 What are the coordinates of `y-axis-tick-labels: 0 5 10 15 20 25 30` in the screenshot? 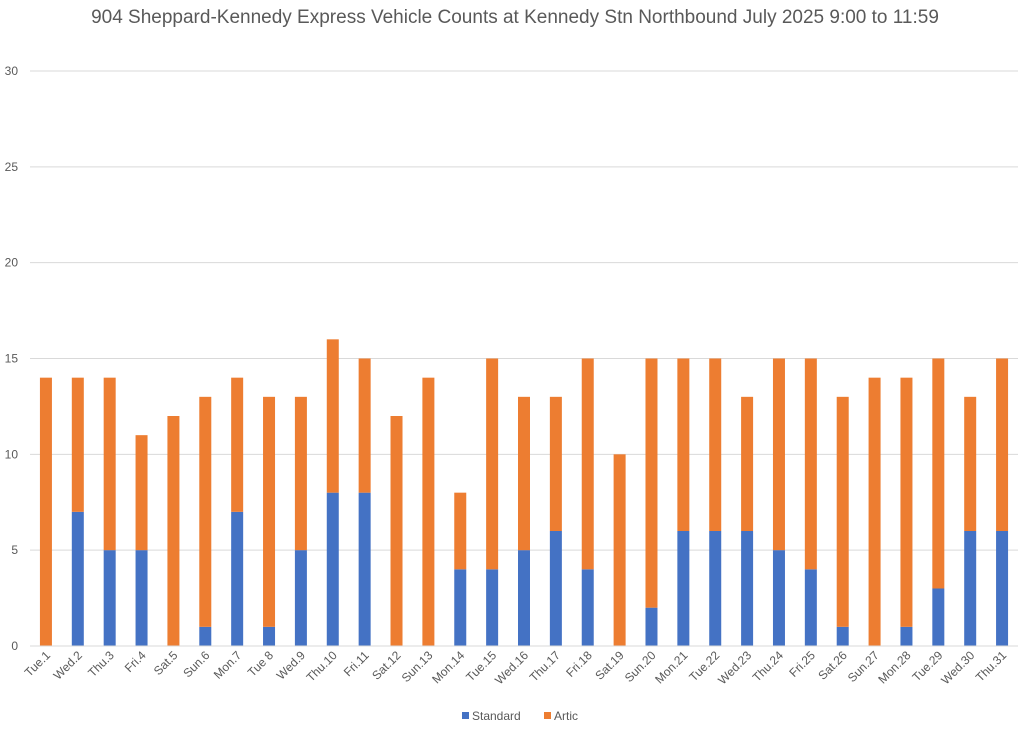 It's located at (12, 358).